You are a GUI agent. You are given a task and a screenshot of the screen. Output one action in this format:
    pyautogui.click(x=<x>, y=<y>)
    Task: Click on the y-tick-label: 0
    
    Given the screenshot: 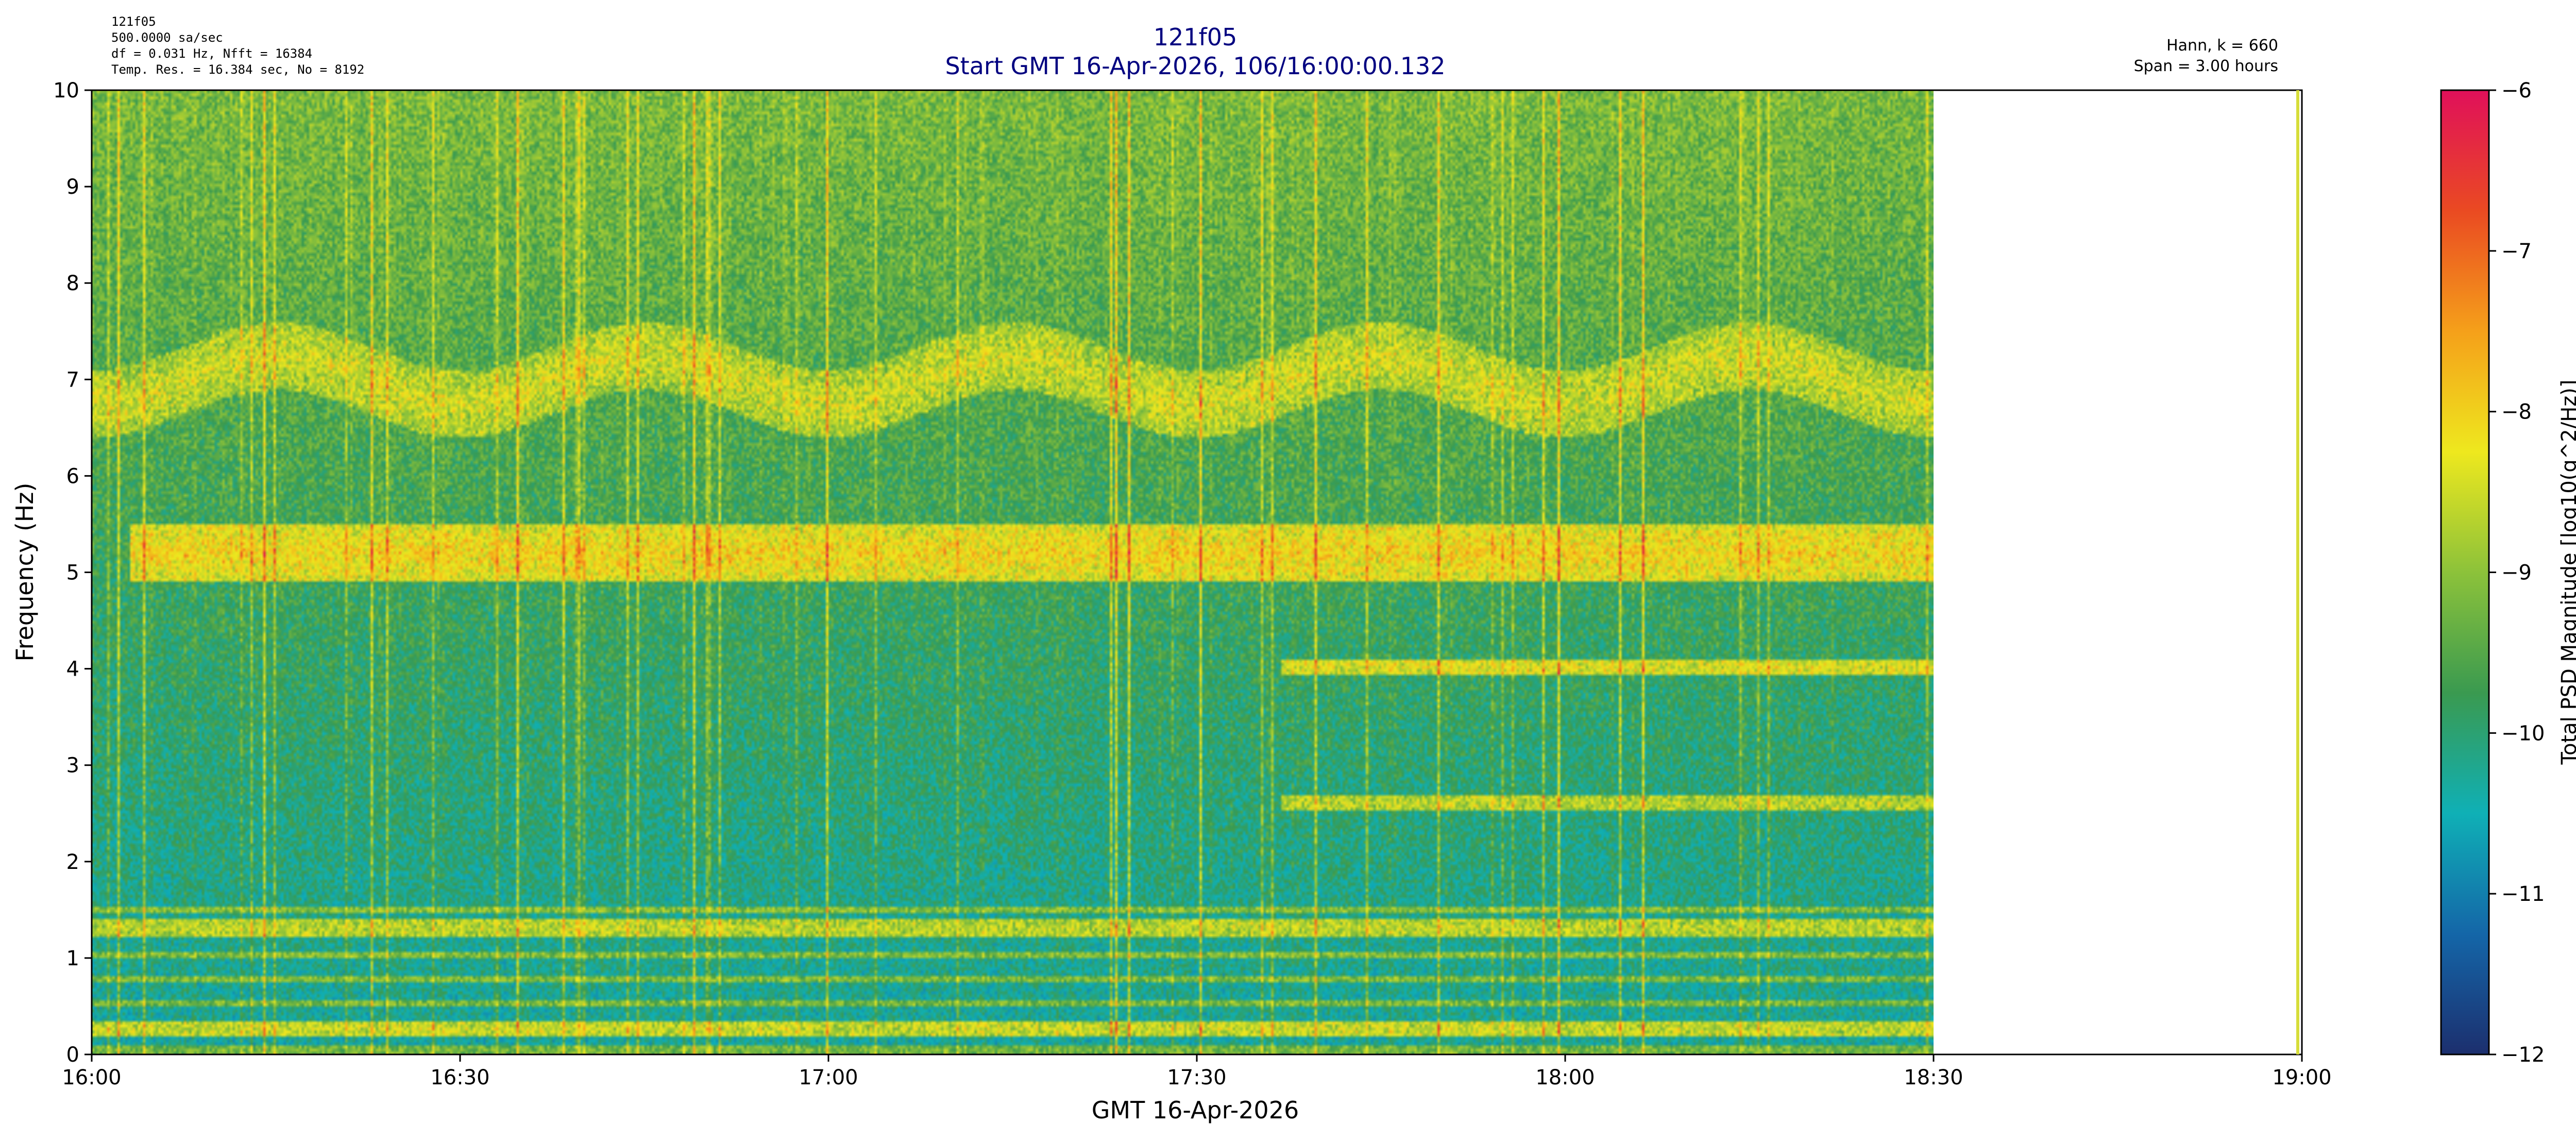 What is the action you would take?
    pyautogui.click(x=72, y=1055)
    